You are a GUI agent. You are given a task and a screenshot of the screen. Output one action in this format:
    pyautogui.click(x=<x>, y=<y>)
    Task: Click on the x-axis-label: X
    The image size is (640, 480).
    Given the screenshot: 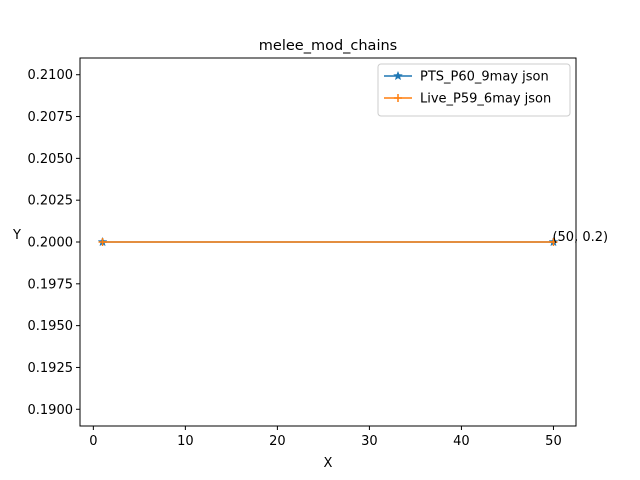 What is the action you would take?
    pyautogui.click(x=328, y=463)
    